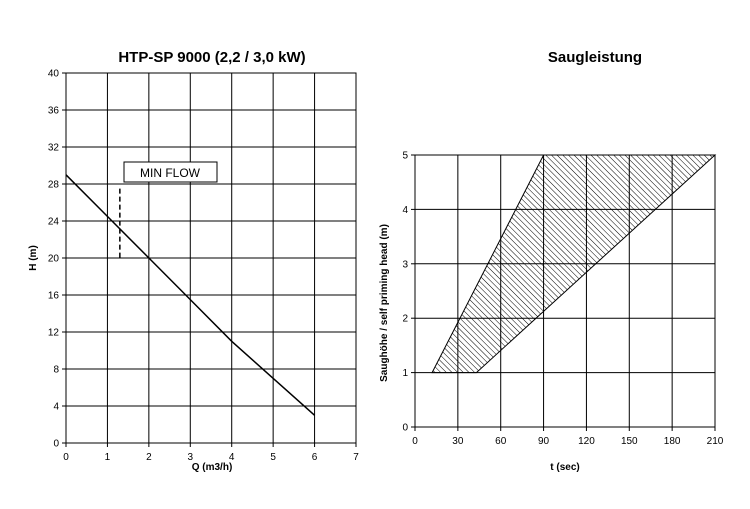 This screenshot has width=750, height=509. Describe the element at coordinates (56, 407) in the screenshot. I see `left-y-tick-label: 4` at that location.